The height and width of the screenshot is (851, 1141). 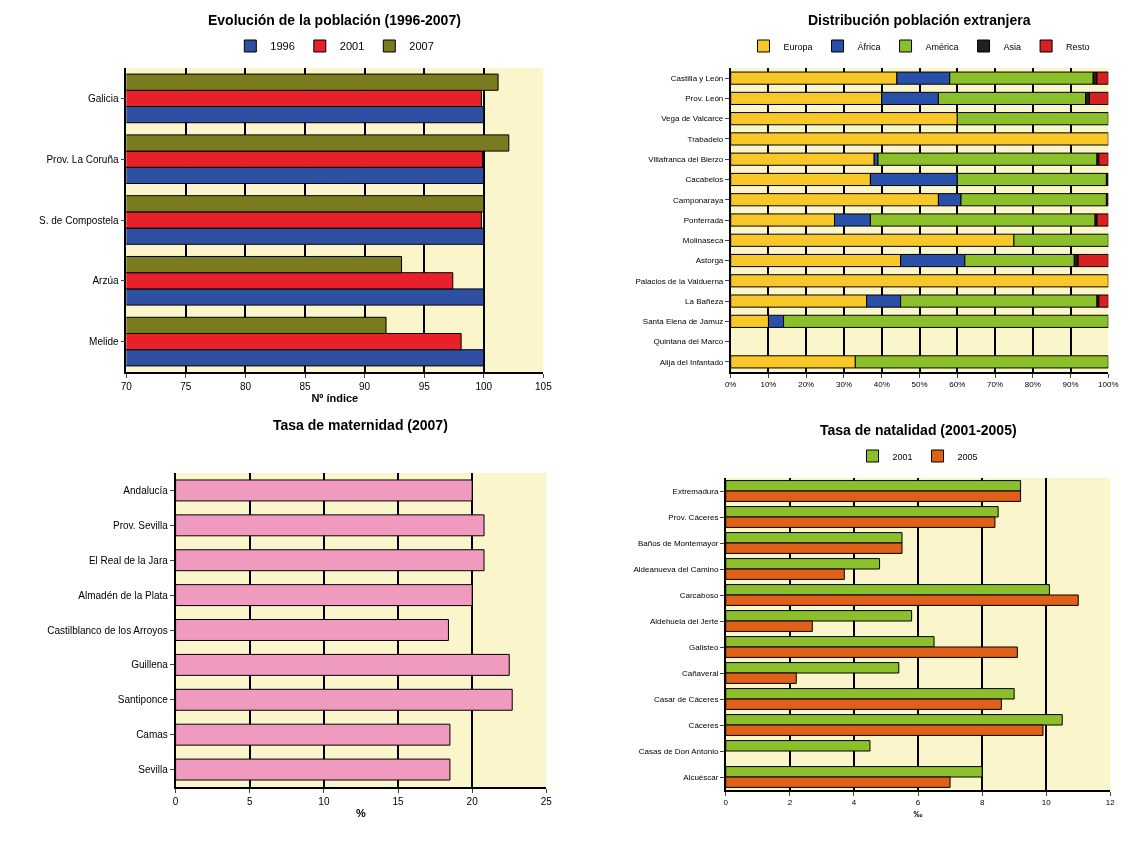 What do you see at coordinates (282, 46) in the screenshot?
I see `legend-label: 1996` at bounding box center [282, 46].